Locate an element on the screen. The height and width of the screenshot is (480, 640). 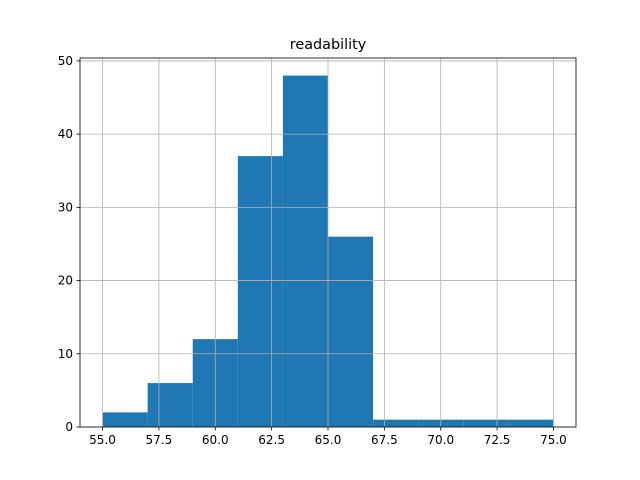
x-tick-label: 65.0 is located at coordinates (328, 440).